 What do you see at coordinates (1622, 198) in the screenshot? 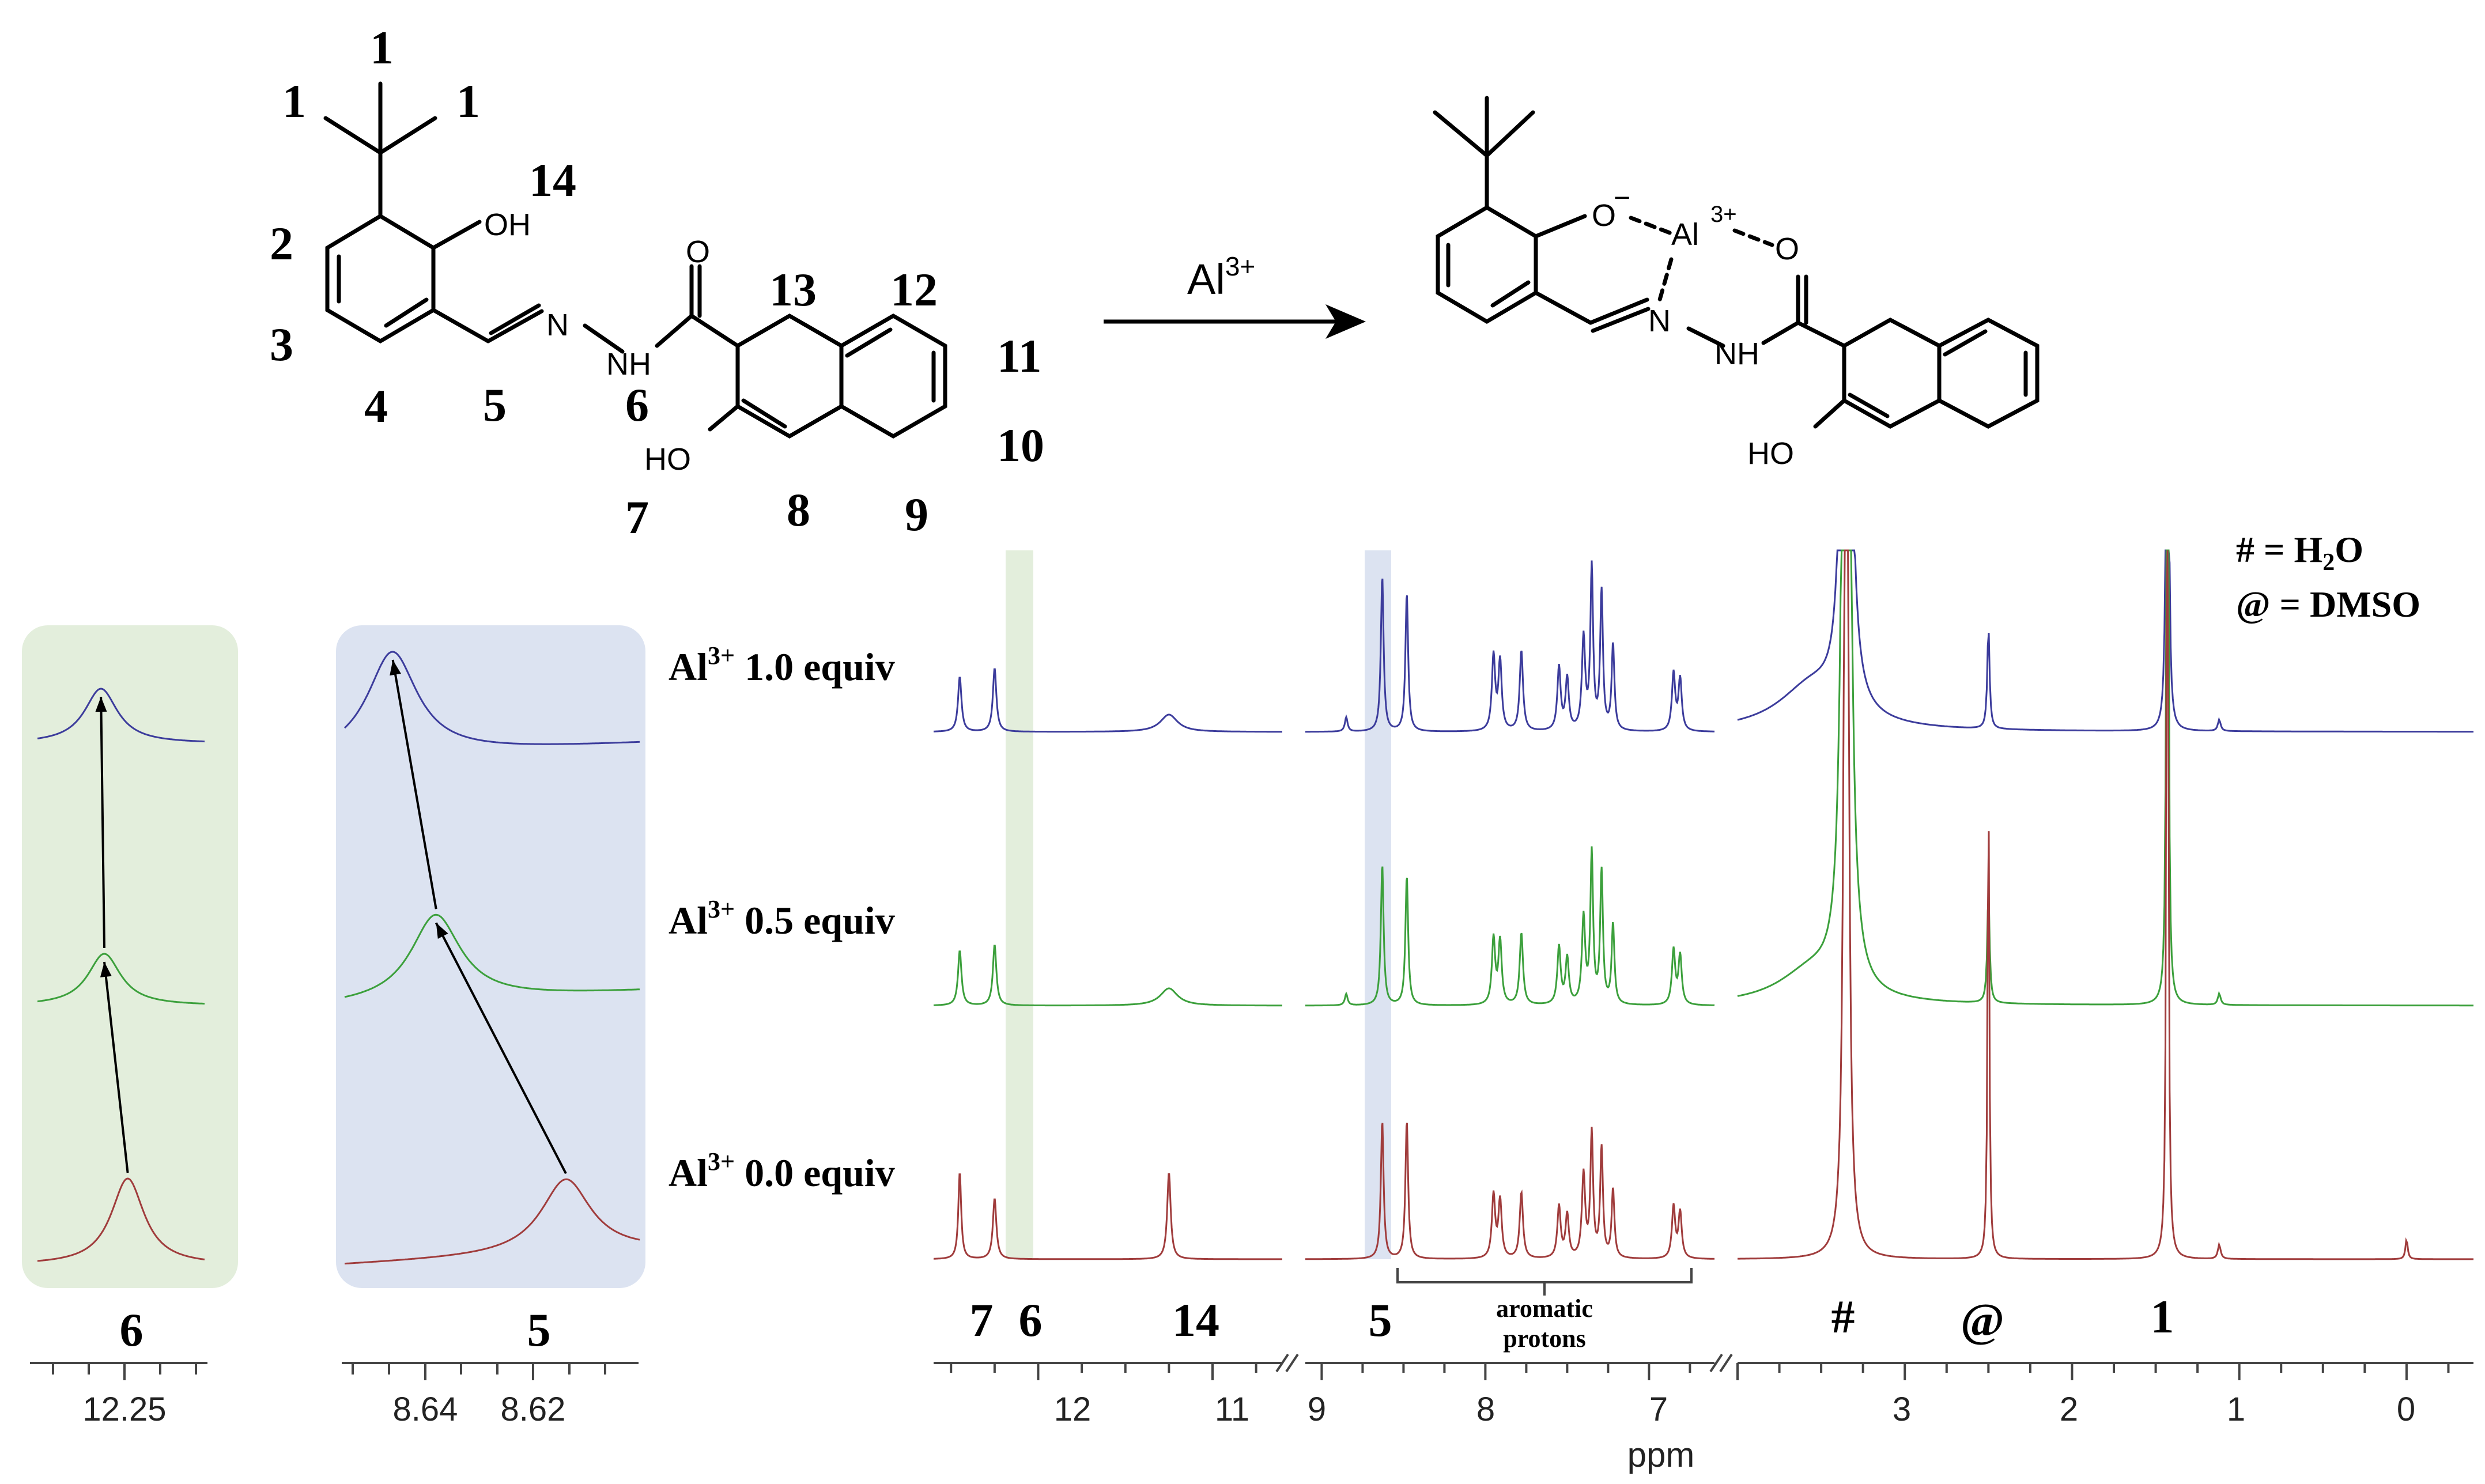
I see `phenolate-minus: −` at bounding box center [1622, 198].